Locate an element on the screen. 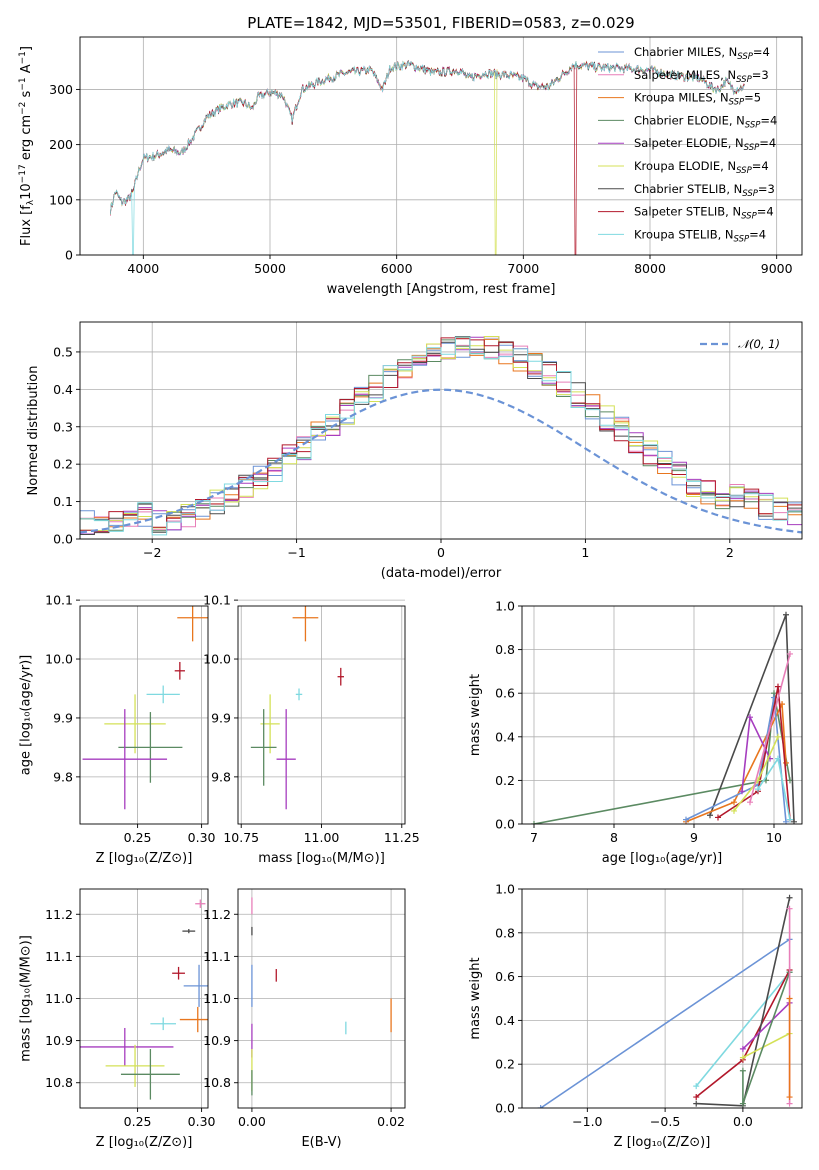 The width and height of the screenshot is (819, 1170). x-tick-label: 9000 is located at coordinates (777, 268).